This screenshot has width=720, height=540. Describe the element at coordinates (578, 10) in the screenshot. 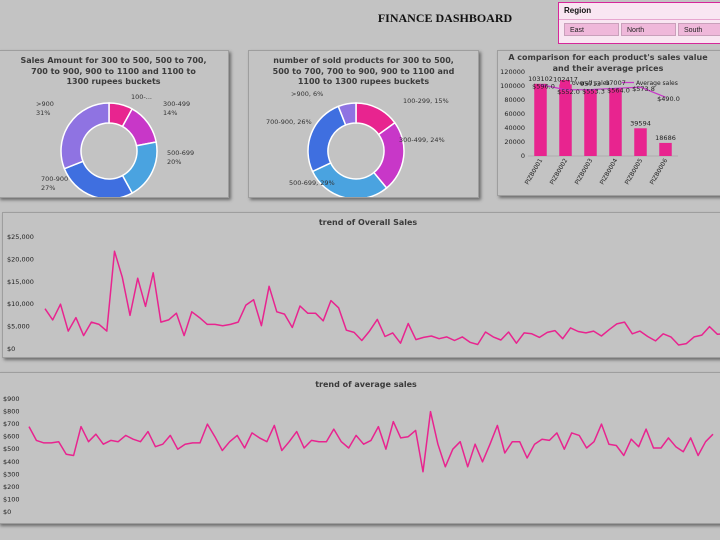

I see `slicer-title: Region` at that location.